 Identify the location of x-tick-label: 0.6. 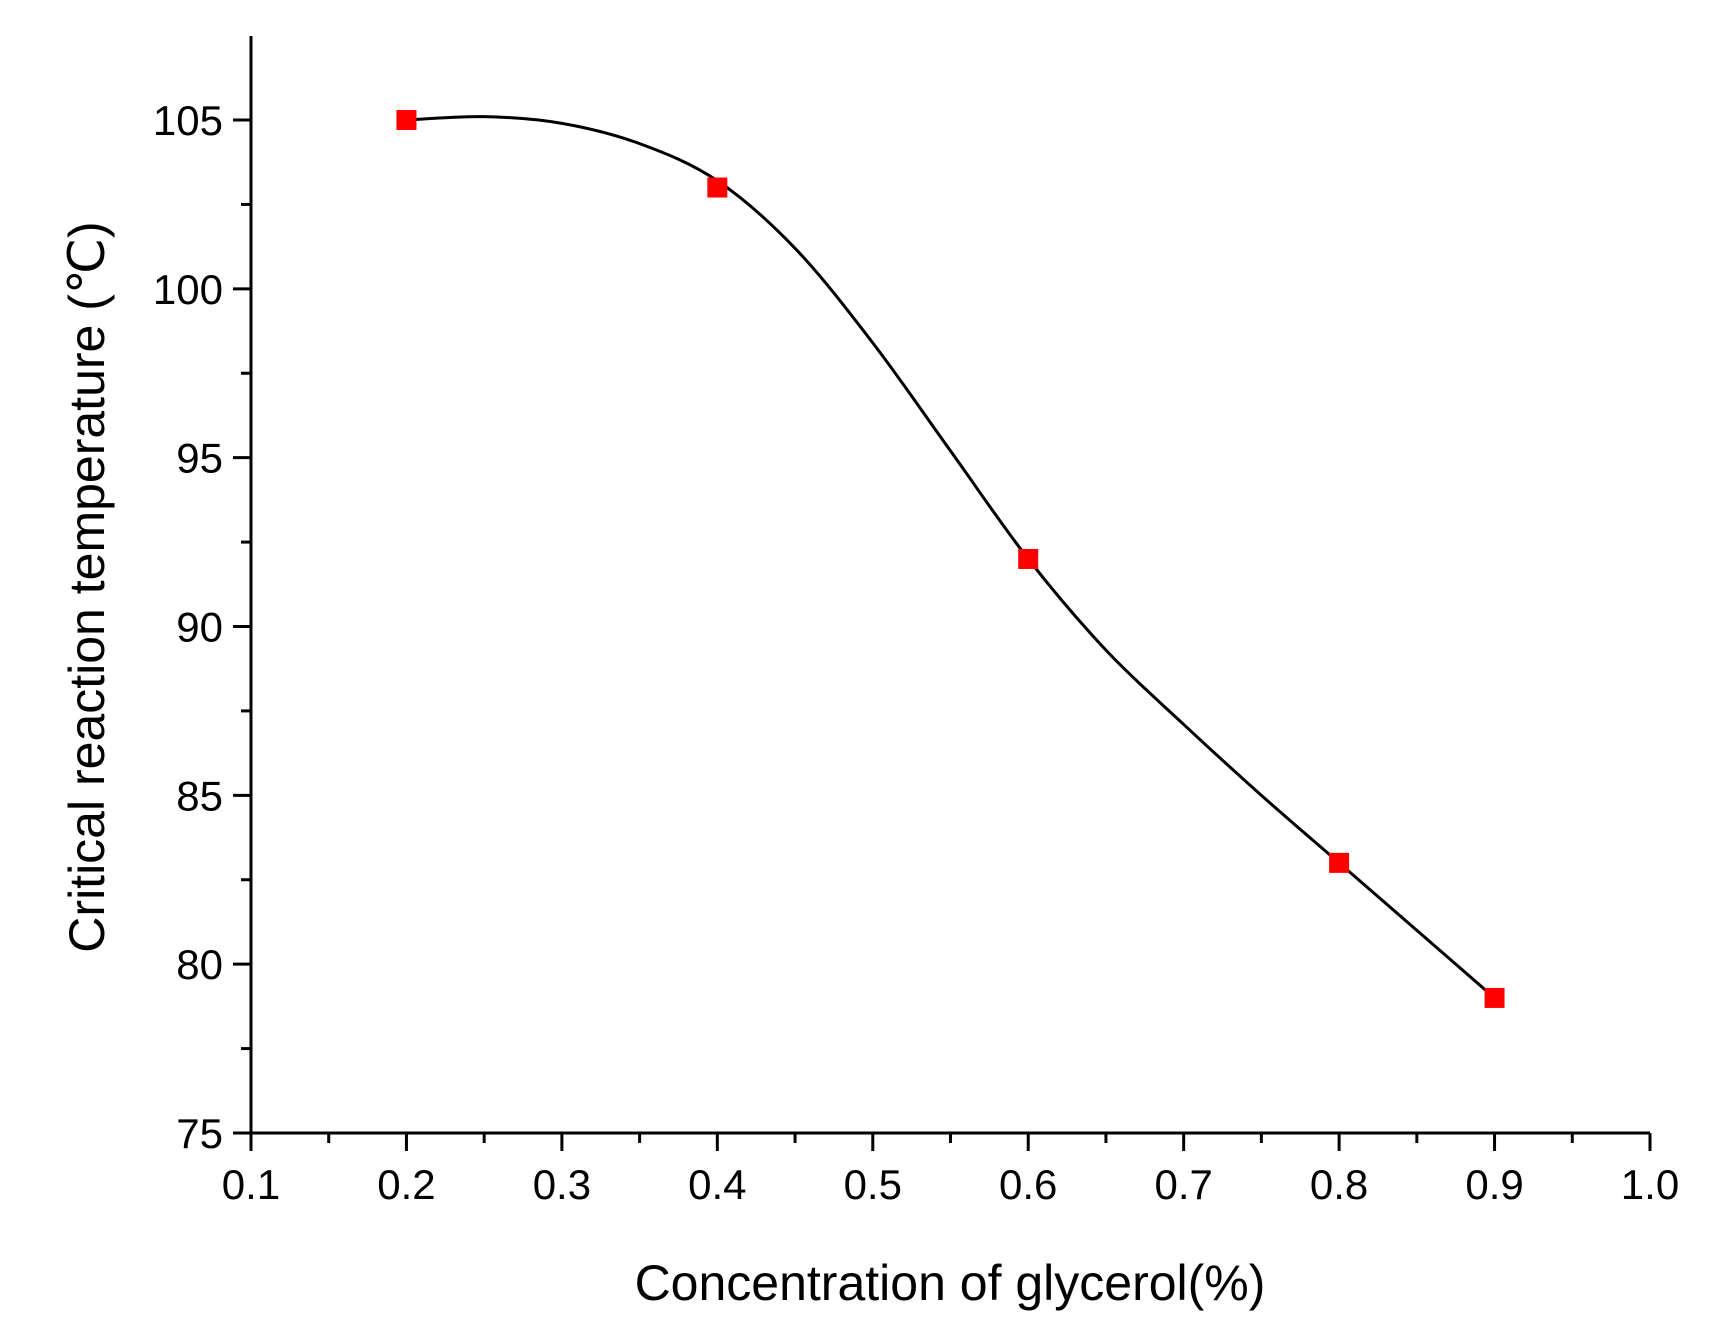
(1028, 1184).